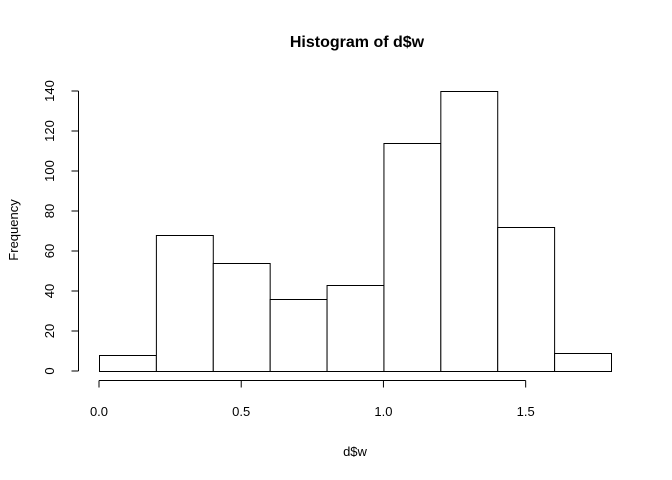 The width and height of the screenshot is (672, 480). Describe the element at coordinates (355, 451) in the screenshot. I see `x-axis-label: d$w` at that location.